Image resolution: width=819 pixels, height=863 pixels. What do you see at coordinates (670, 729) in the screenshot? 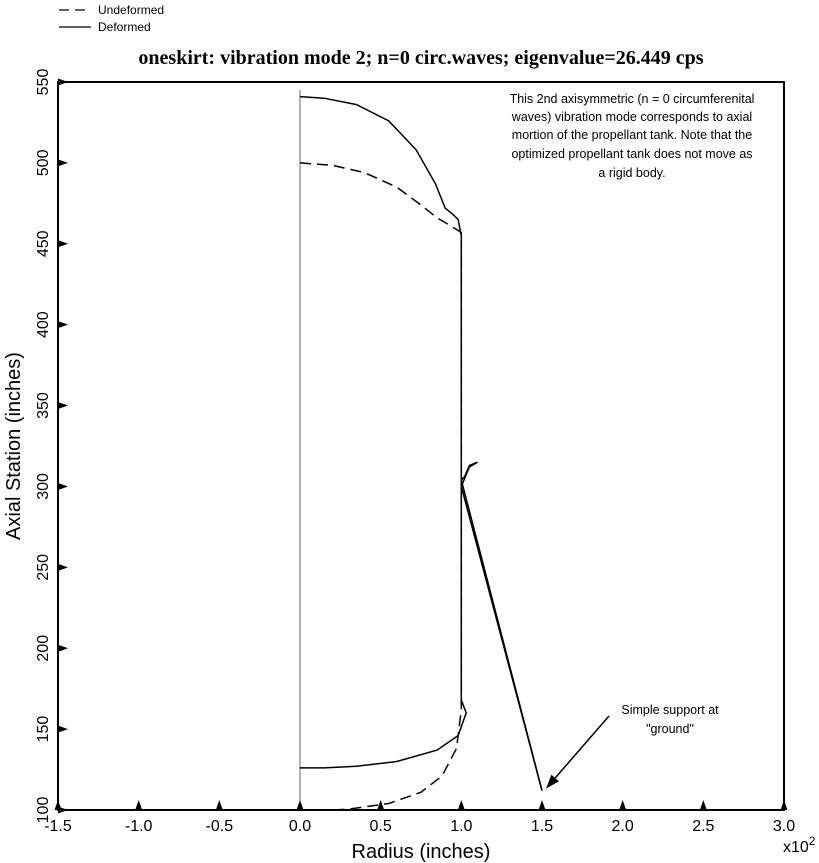
I see `support-label-line-2: "ground"` at bounding box center [670, 729].